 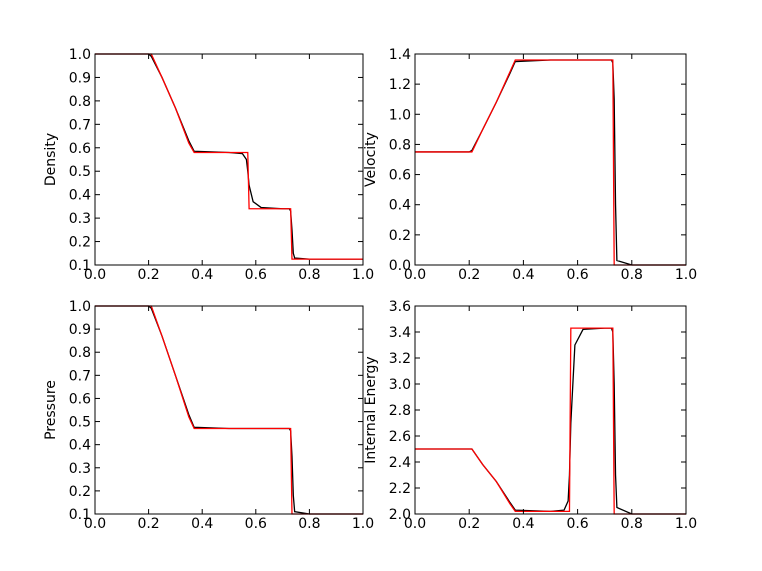 What do you see at coordinates (51, 159) in the screenshot?
I see `y-axis-label: Density` at bounding box center [51, 159].